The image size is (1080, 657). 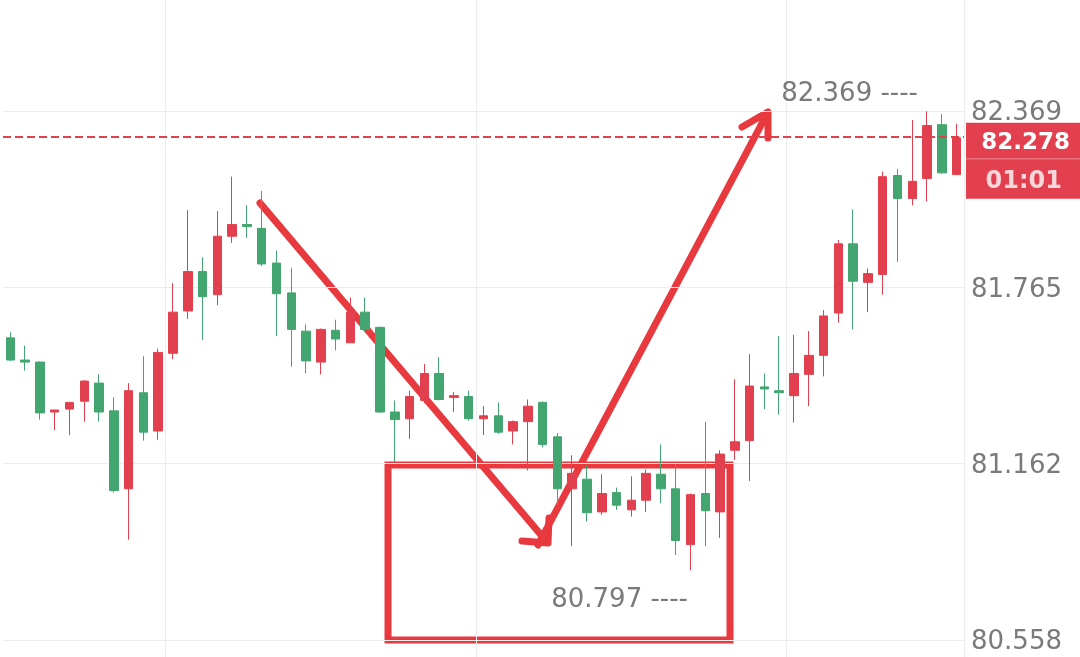 What do you see at coordinates (1016, 640) in the screenshot?
I see `y-tick-label: 80.558` at bounding box center [1016, 640].